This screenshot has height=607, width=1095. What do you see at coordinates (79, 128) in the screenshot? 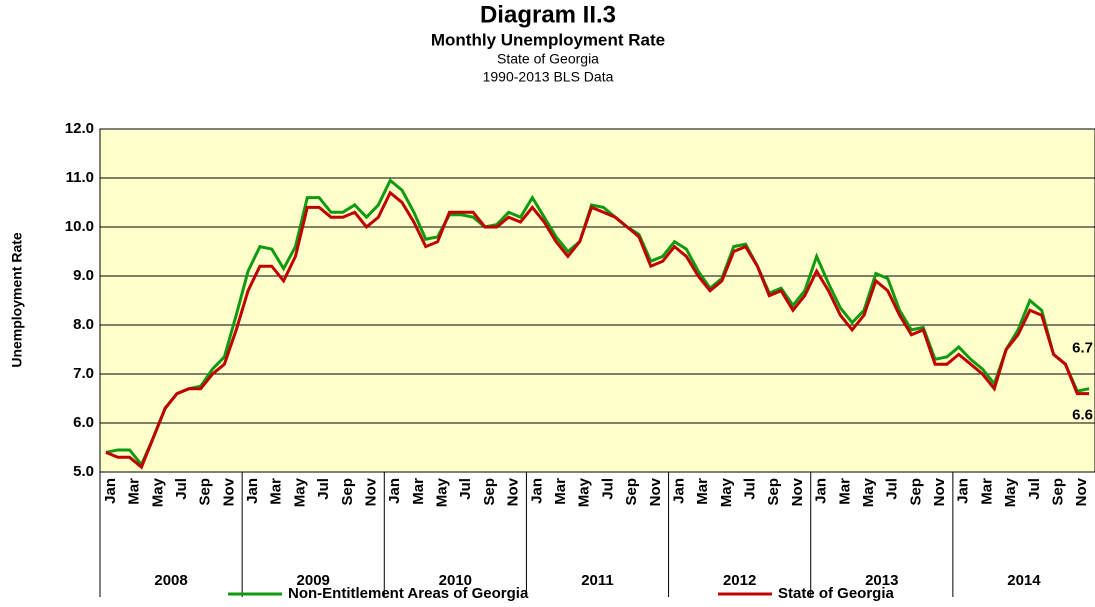
I see `y-tick-label: 12.0` at bounding box center [79, 128].